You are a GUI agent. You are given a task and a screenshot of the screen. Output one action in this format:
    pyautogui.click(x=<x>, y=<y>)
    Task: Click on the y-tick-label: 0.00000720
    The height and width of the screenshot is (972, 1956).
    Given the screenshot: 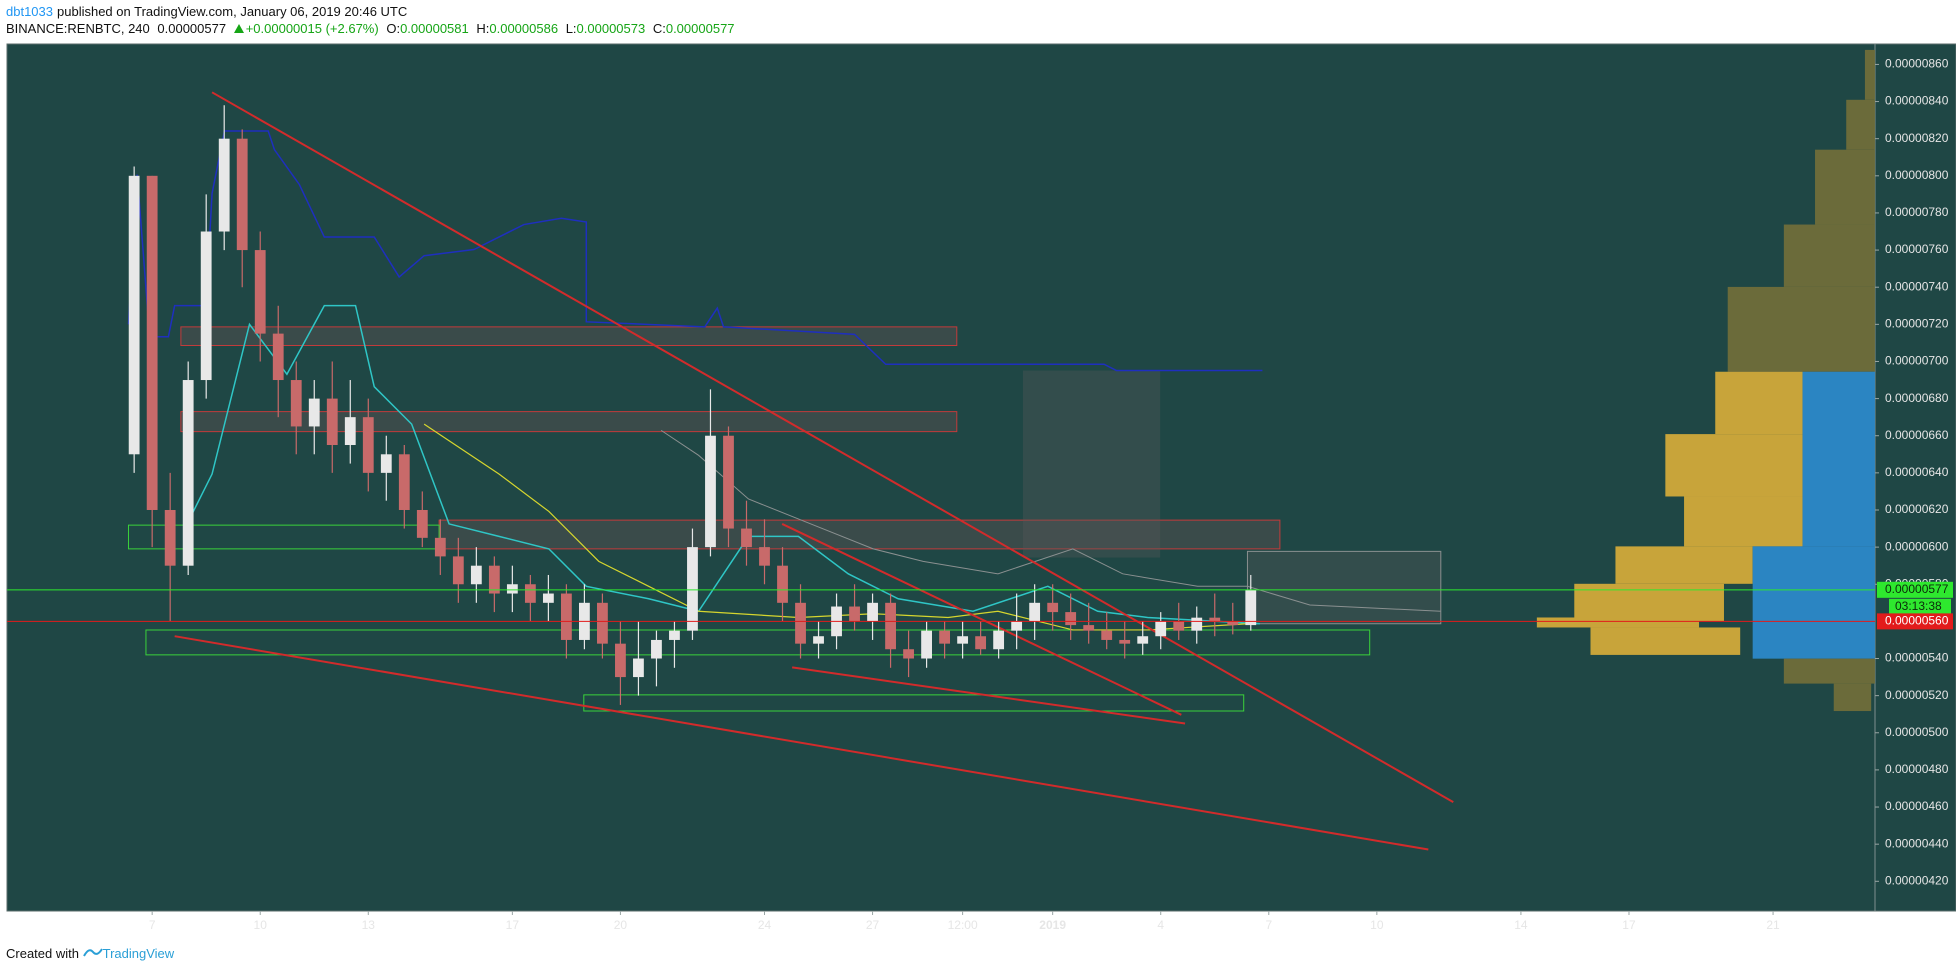 What is the action you would take?
    pyautogui.click(x=1917, y=324)
    